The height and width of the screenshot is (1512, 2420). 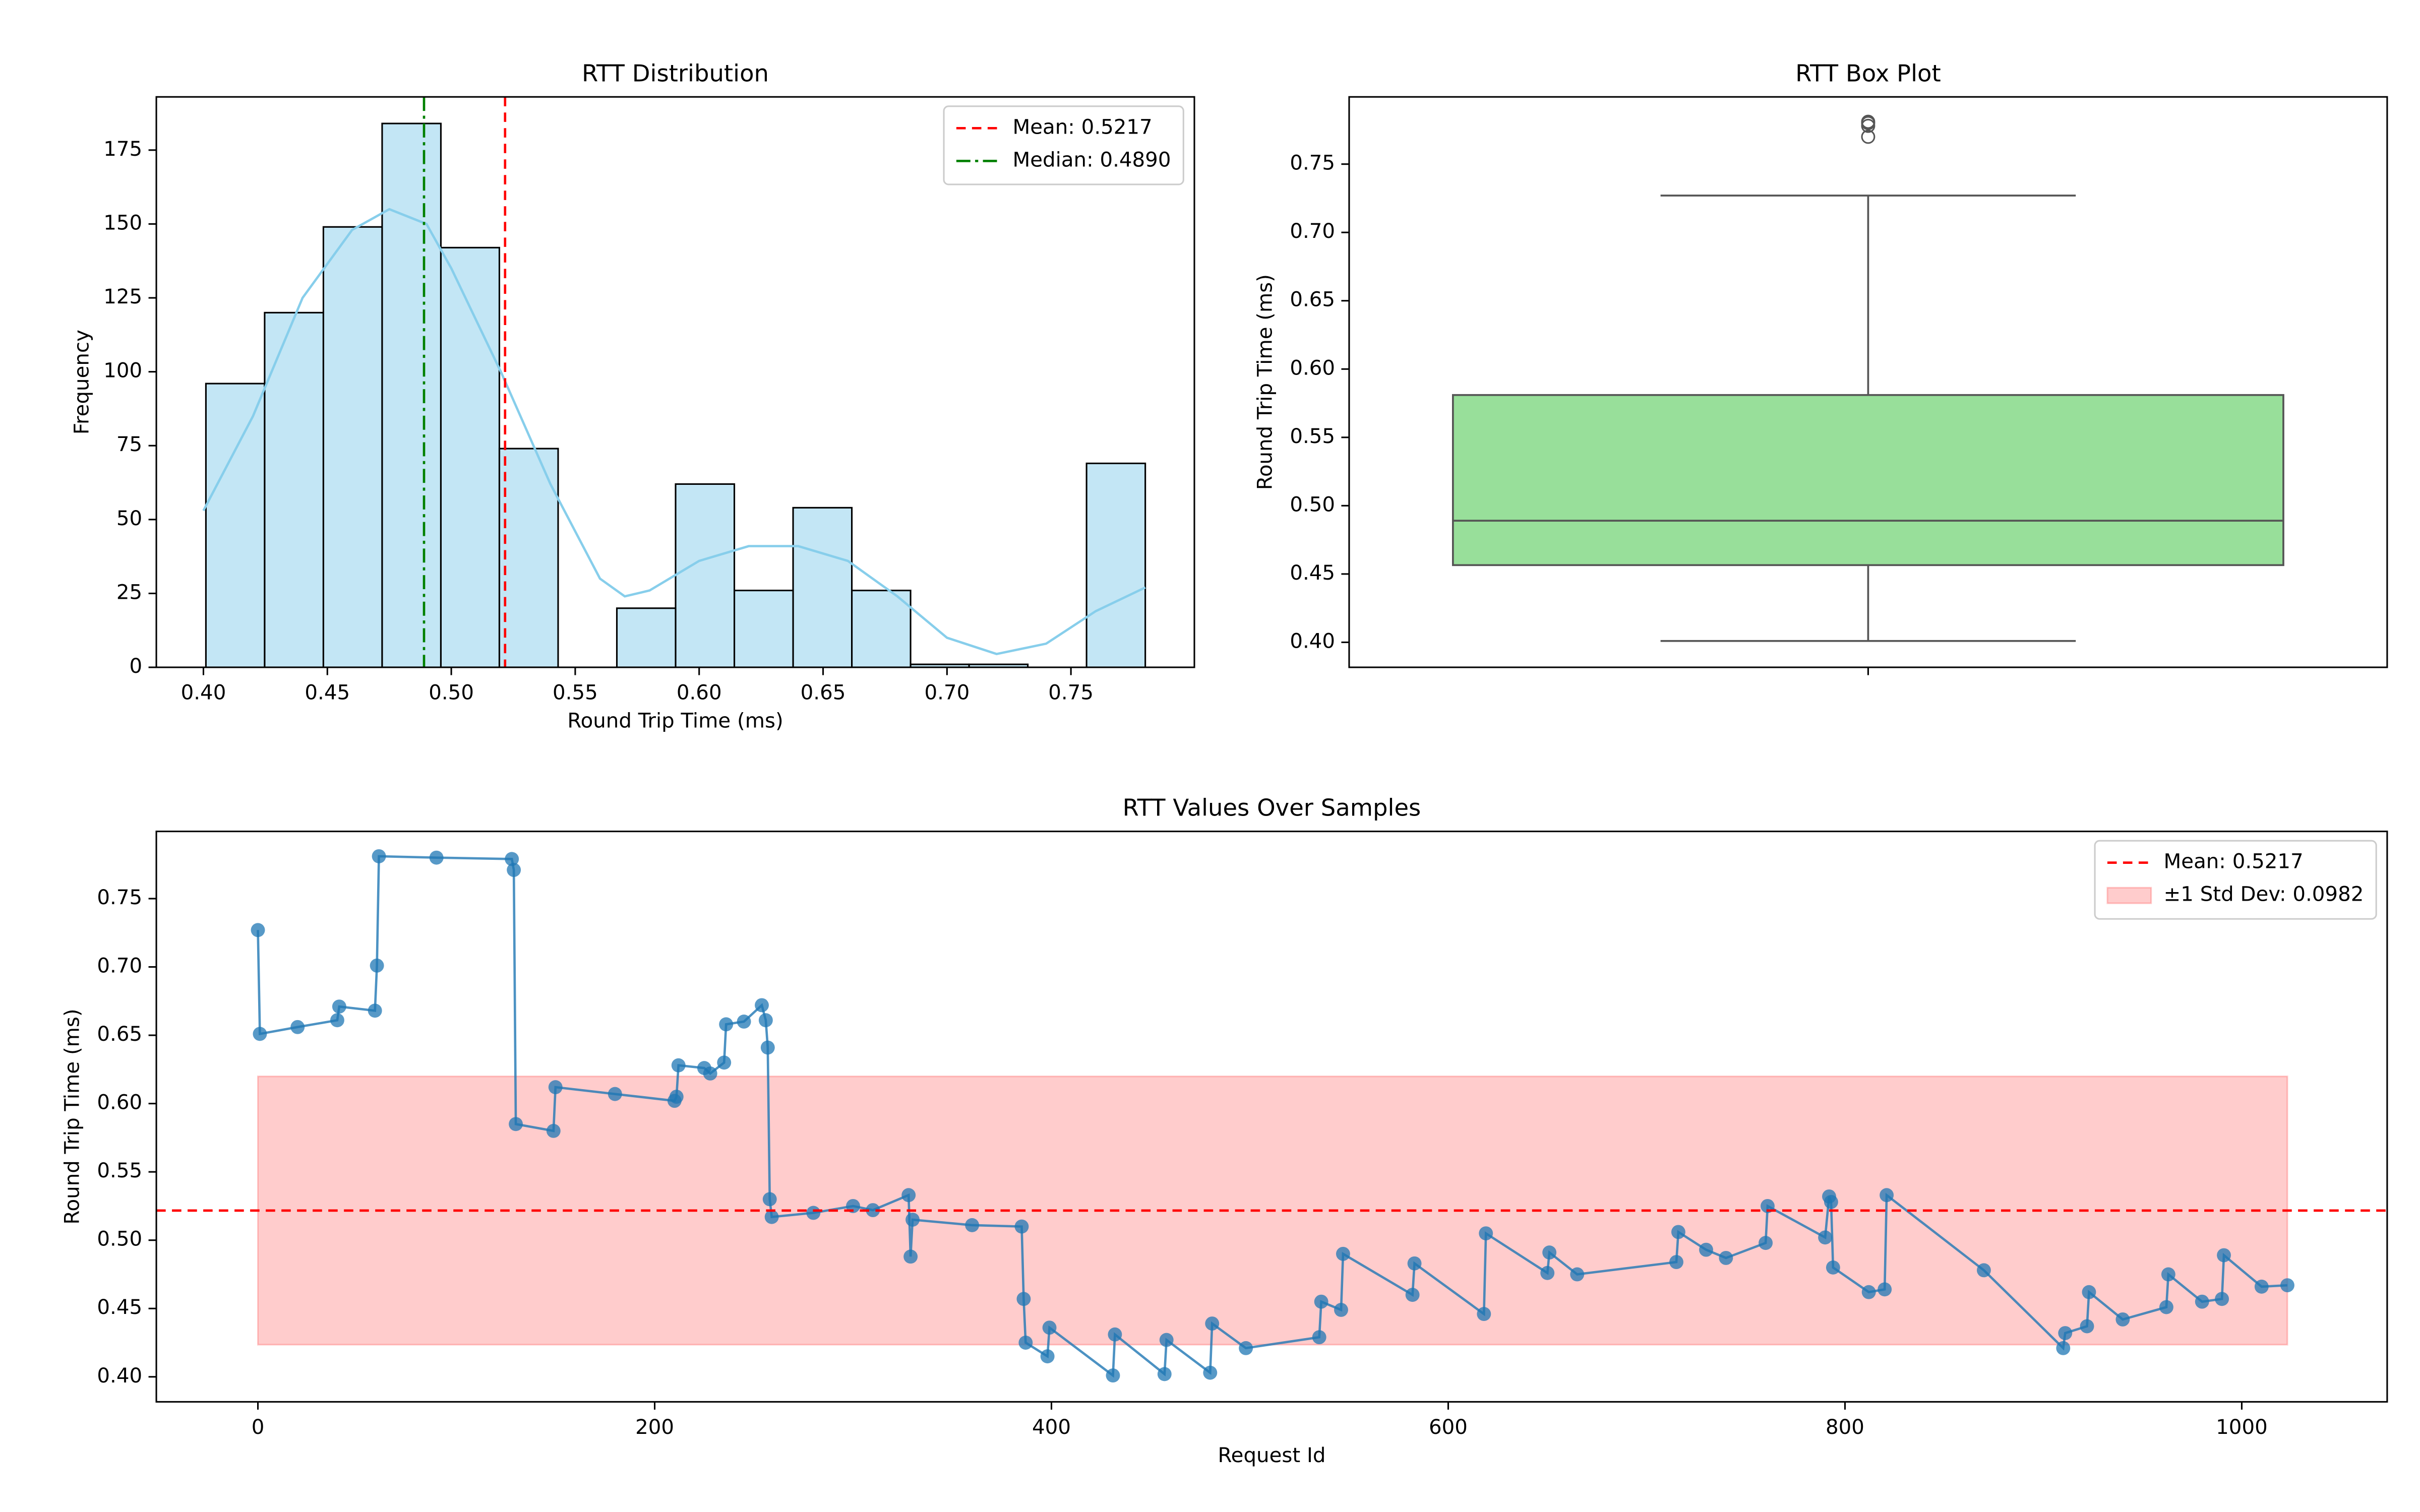 What do you see at coordinates (81, 382) in the screenshot?
I see `y-axis-label: Frequency` at bounding box center [81, 382].